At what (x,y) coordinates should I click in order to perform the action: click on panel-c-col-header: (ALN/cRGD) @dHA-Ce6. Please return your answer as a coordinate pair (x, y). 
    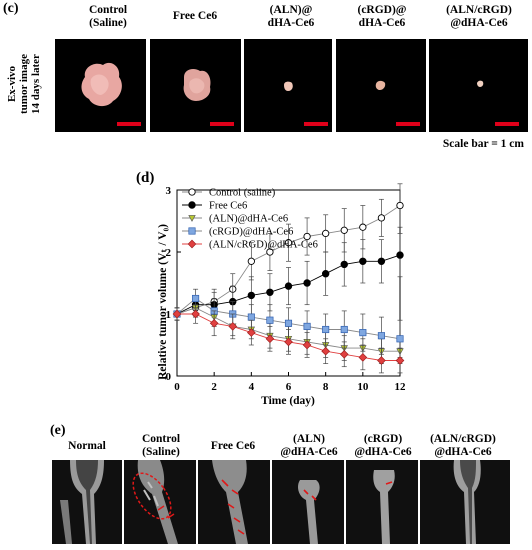
    Looking at the image, I should click on (479, 17).